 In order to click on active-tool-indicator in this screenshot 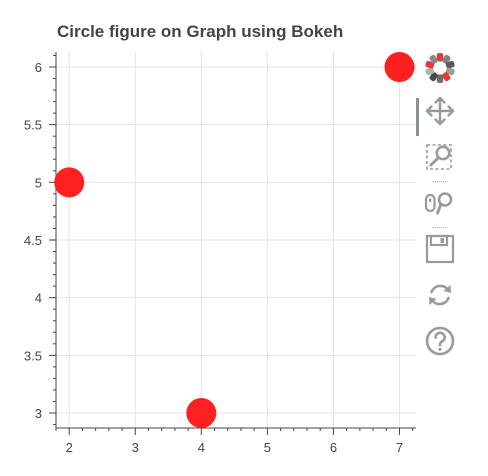, I will do `click(417, 117)`.